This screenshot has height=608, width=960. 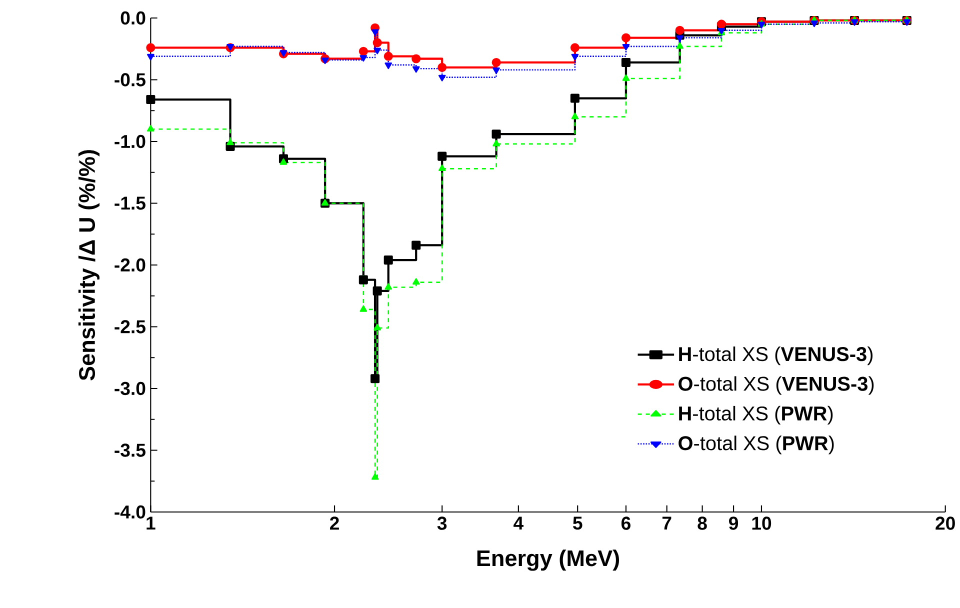 What do you see at coordinates (442, 523) in the screenshot?
I see `x-tick-label: 3` at bounding box center [442, 523].